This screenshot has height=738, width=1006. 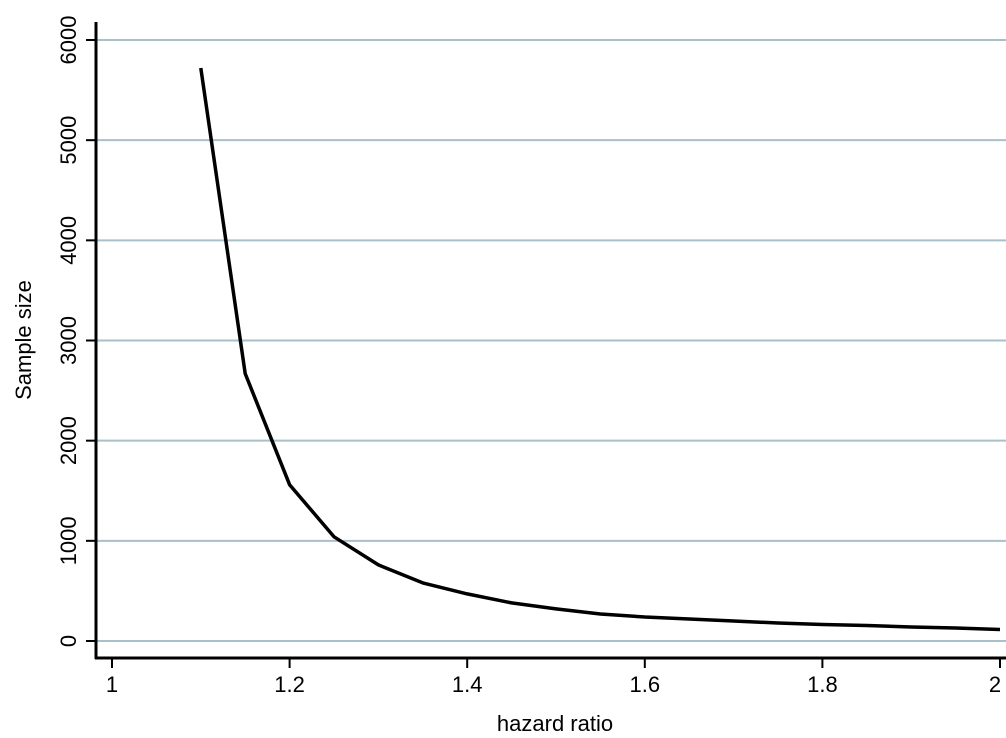 What do you see at coordinates (467, 684) in the screenshot?
I see `x-tick-label: 1.4` at bounding box center [467, 684].